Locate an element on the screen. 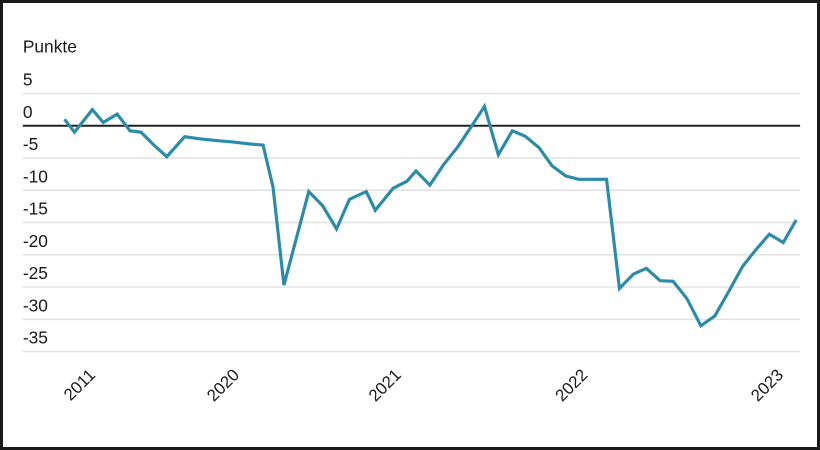 The image size is (820, 450). x-tick-label: 2023 is located at coordinates (767, 385).